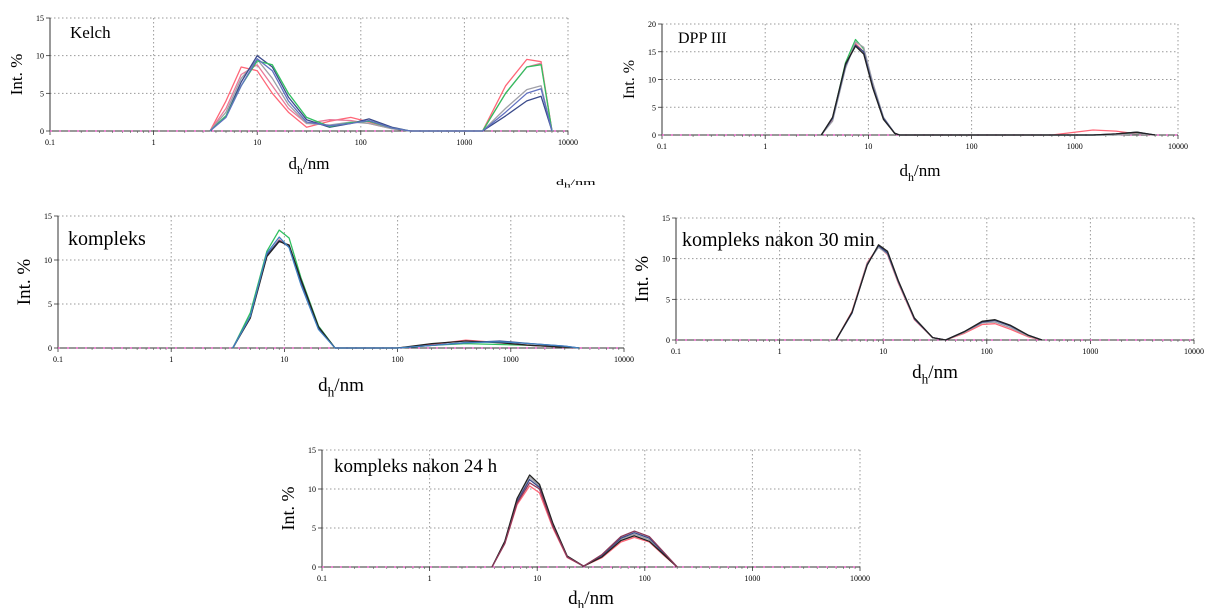 This screenshot has height=608, width=1207. I want to click on chart-title: kompleks nakon 30 min, so click(778, 240).